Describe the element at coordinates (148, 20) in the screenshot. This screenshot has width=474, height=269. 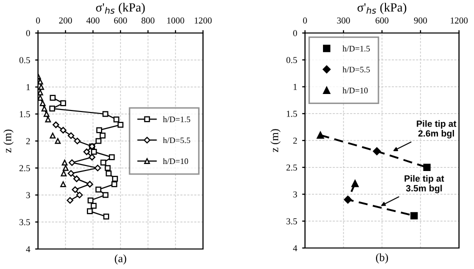
I see `x-tick-label: 800` at that location.